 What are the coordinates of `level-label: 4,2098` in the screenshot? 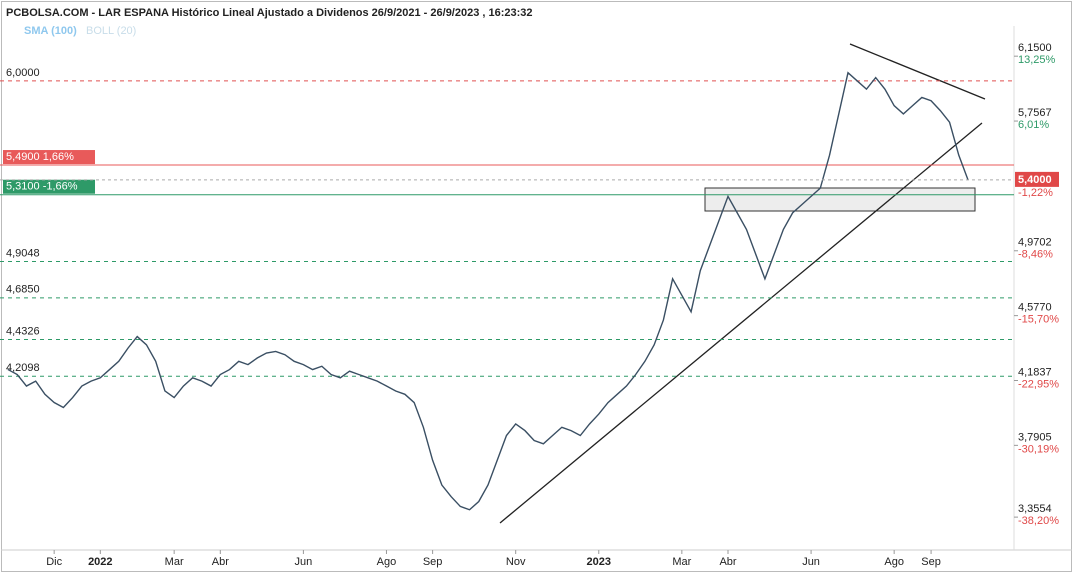 It's located at (23, 368).